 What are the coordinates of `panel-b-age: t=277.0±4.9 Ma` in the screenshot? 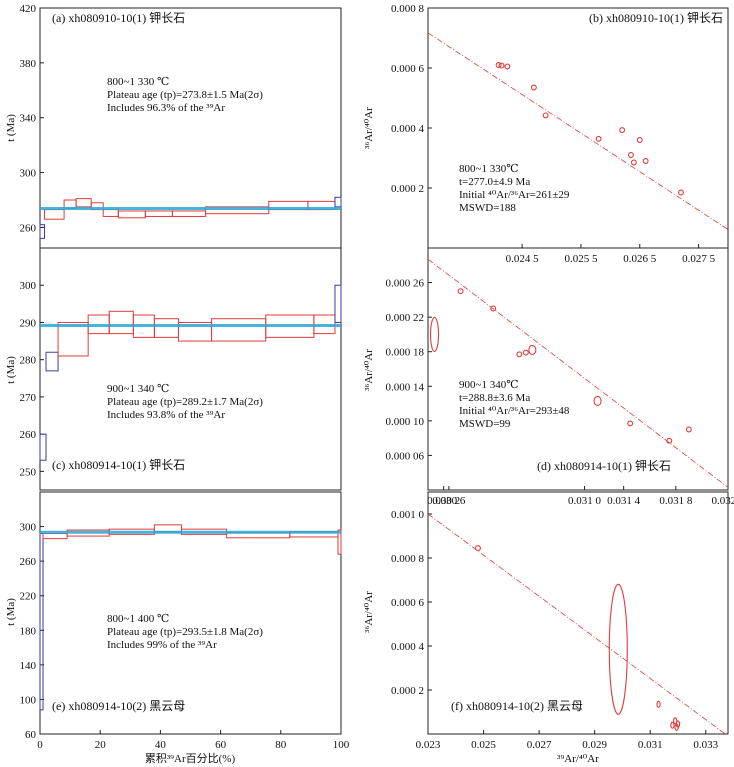 It's located at (494, 182).